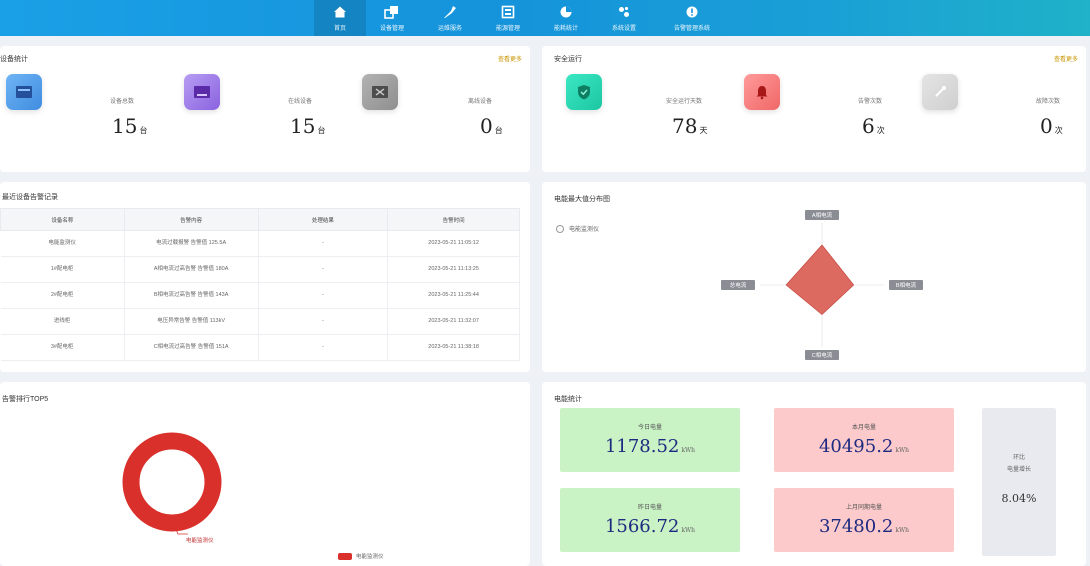  What do you see at coordinates (864, 526) in the screenshot?
I see `tile-value: 37480.2 kWh` at bounding box center [864, 526].